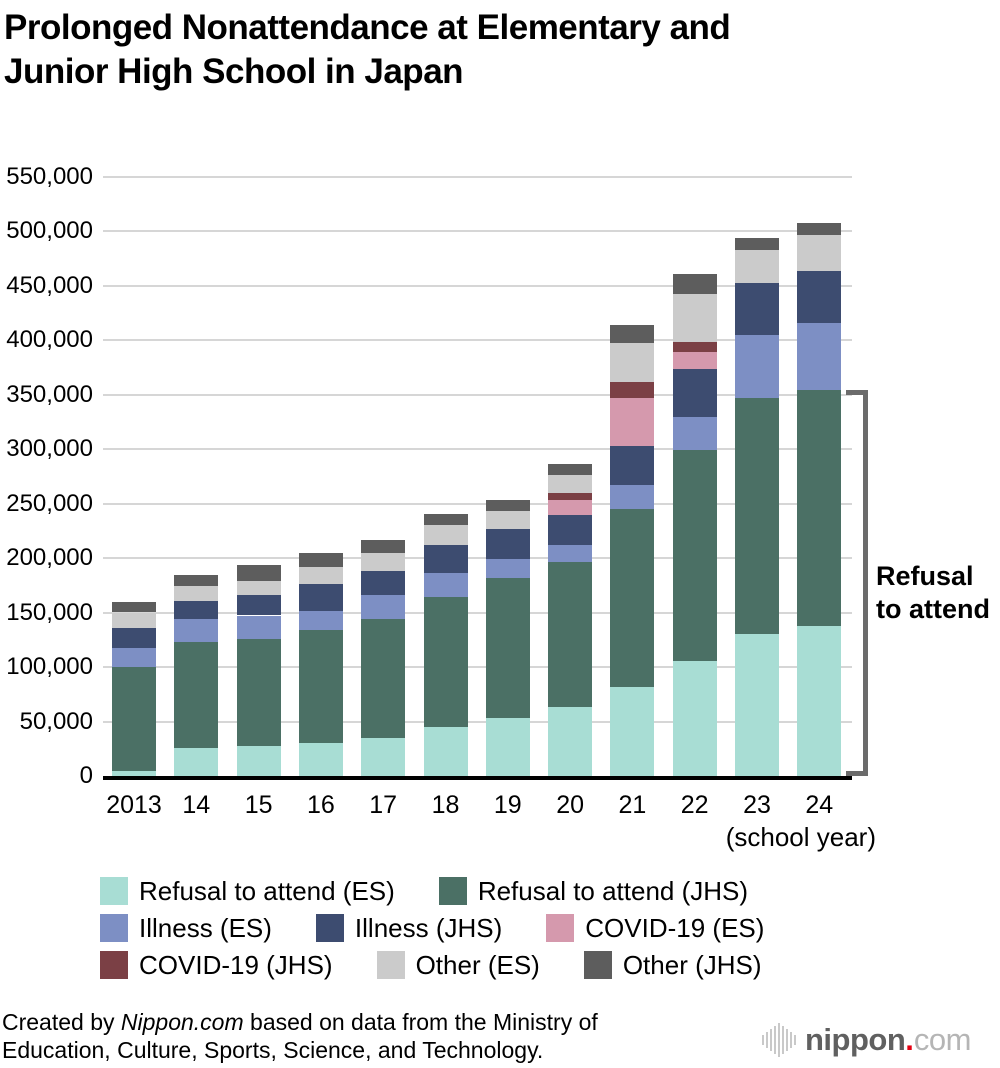 Image resolution: width=1000 pixels, height=1068 pixels. What do you see at coordinates (49, 176) in the screenshot?
I see `y-axis-tick-label: 550,000` at bounding box center [49, 176].